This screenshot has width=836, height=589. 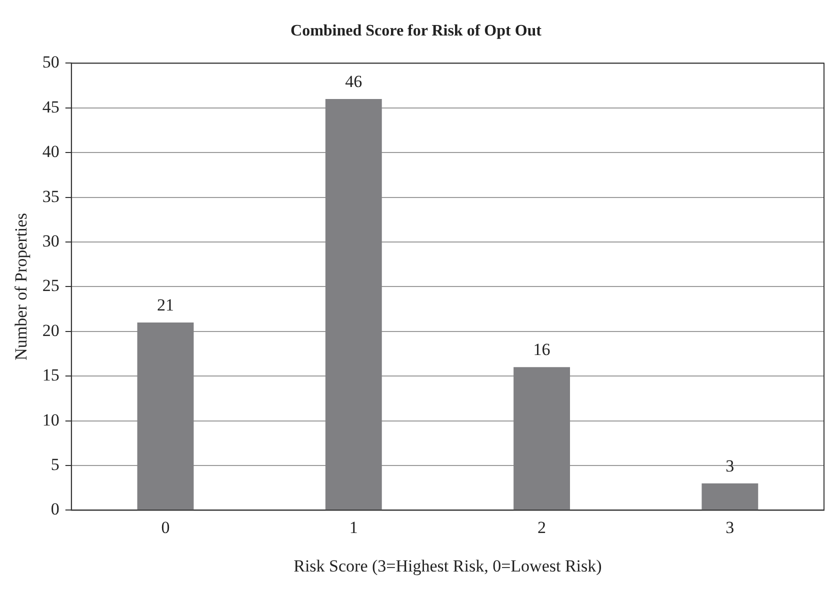 I want to click on data-label: 46, so click(x=353, y=81).